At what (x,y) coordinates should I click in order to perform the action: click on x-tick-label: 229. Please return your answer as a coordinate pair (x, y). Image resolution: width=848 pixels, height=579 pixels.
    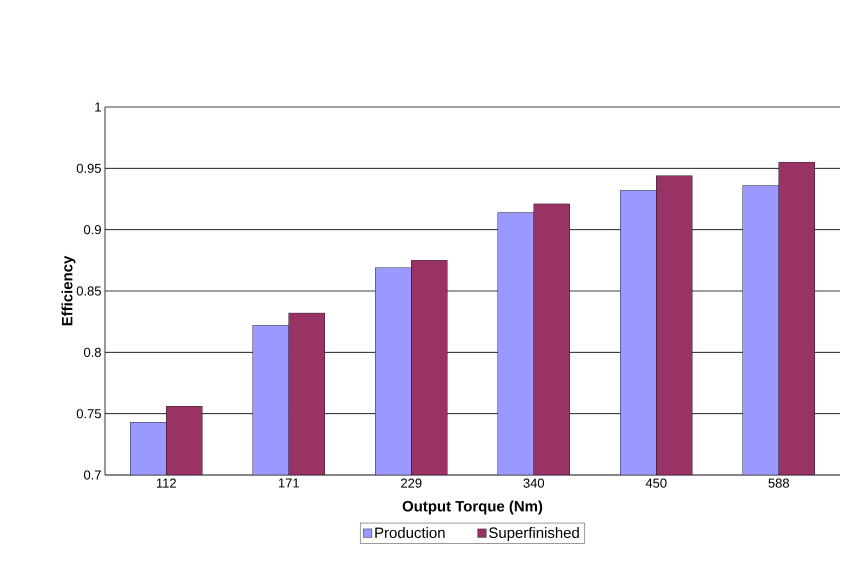
    Looking at the image, I should click on (411, 483).